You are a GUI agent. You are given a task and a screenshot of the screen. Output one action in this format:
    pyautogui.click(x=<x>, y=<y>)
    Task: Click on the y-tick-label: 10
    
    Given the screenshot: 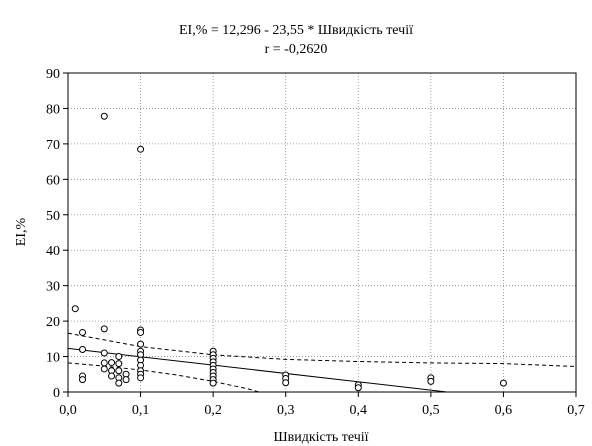 What is the action you would take?
    pyautogui.click(x=53, y=358)
    